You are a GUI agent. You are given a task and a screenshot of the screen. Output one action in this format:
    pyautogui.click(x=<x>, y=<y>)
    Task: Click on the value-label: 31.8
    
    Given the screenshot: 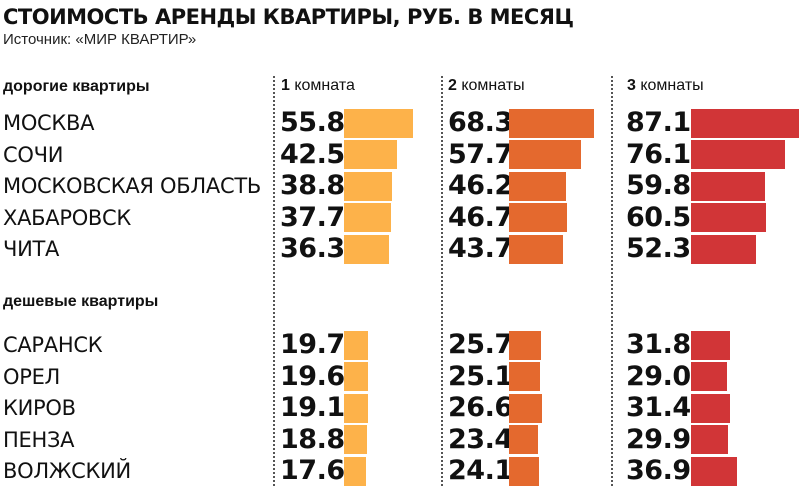 What is the action you would take?
    pyautogui.click(x=658, y=344)
    